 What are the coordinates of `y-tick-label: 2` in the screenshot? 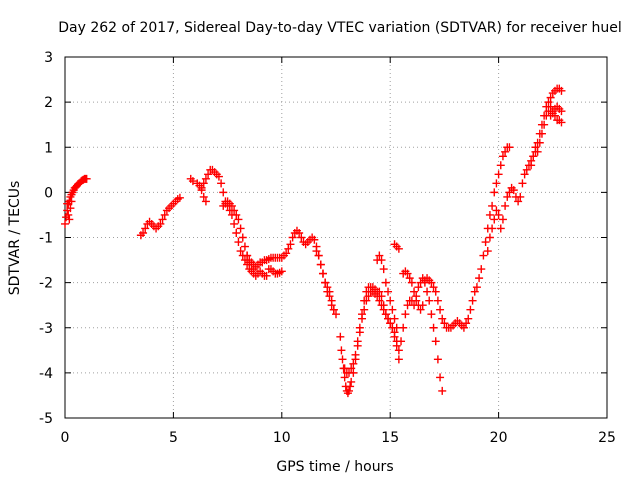 It's located at (48, 103).